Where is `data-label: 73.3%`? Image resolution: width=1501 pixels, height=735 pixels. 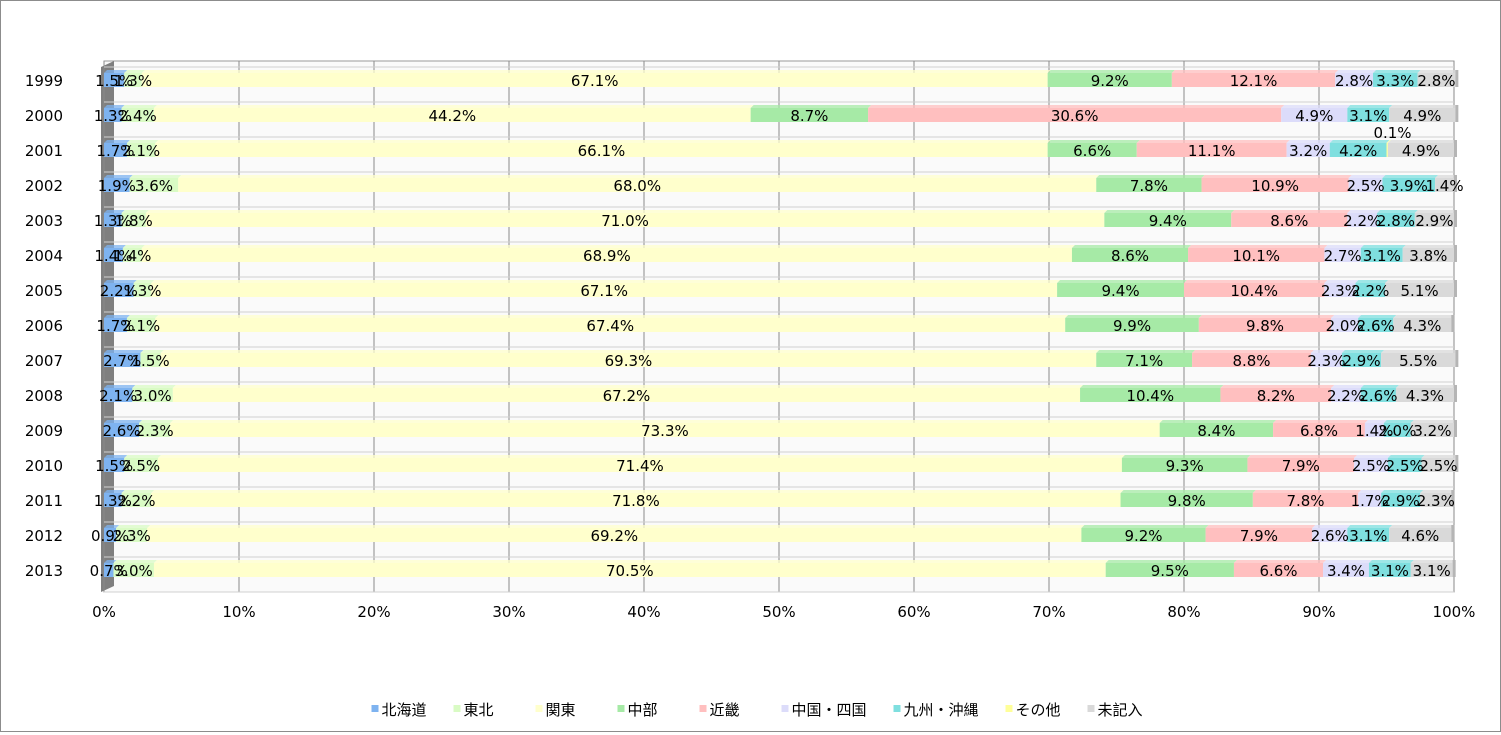
data-label: 73.3% is located at coordinates (665, 431).